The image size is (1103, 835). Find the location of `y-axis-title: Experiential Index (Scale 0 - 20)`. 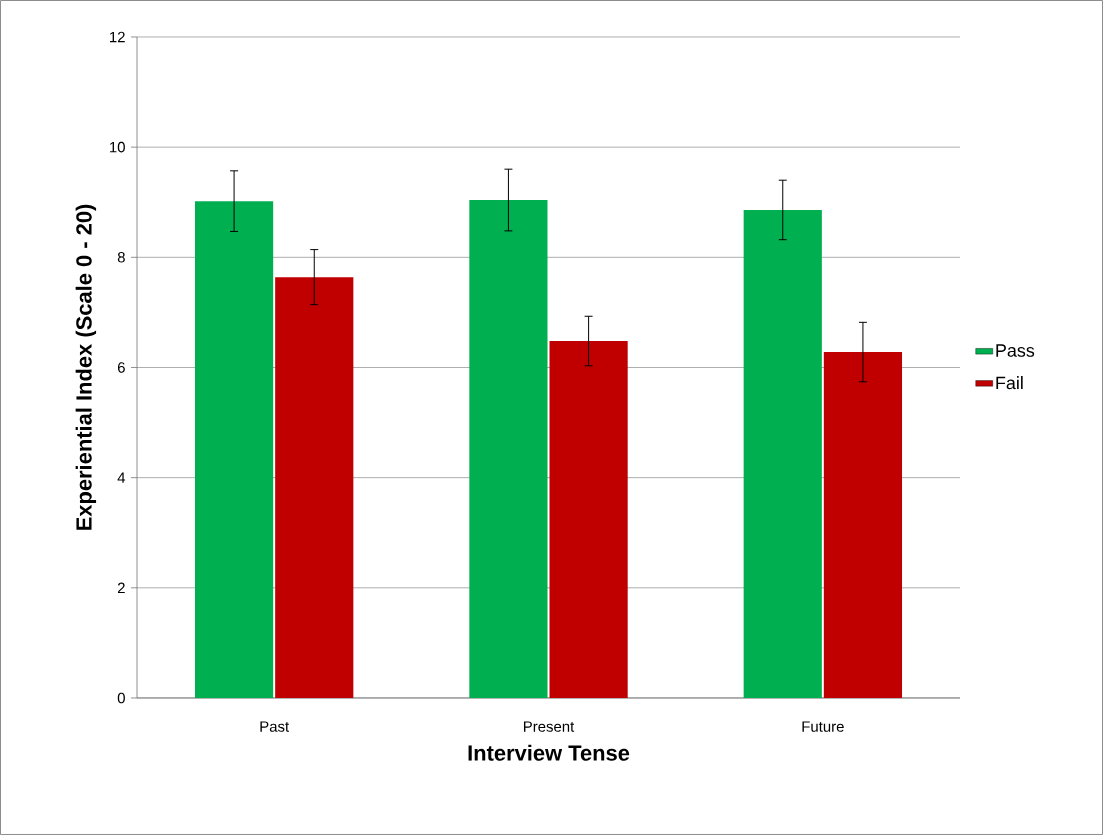

y-axis-title: Experiential Index (Scale 0 - 20) is located at coordinates (86, 367).